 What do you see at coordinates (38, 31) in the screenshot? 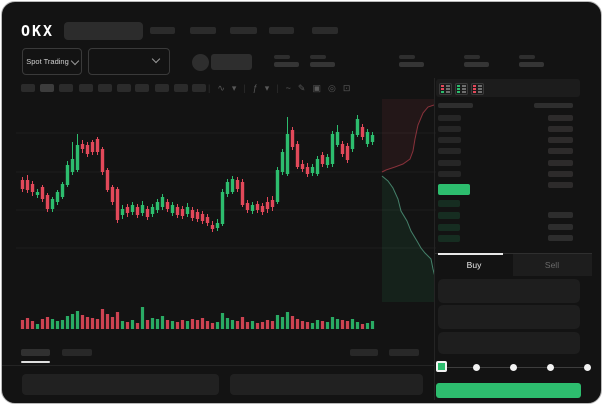
I see `okx-logo: OKX` at bounding box center [38, 31].